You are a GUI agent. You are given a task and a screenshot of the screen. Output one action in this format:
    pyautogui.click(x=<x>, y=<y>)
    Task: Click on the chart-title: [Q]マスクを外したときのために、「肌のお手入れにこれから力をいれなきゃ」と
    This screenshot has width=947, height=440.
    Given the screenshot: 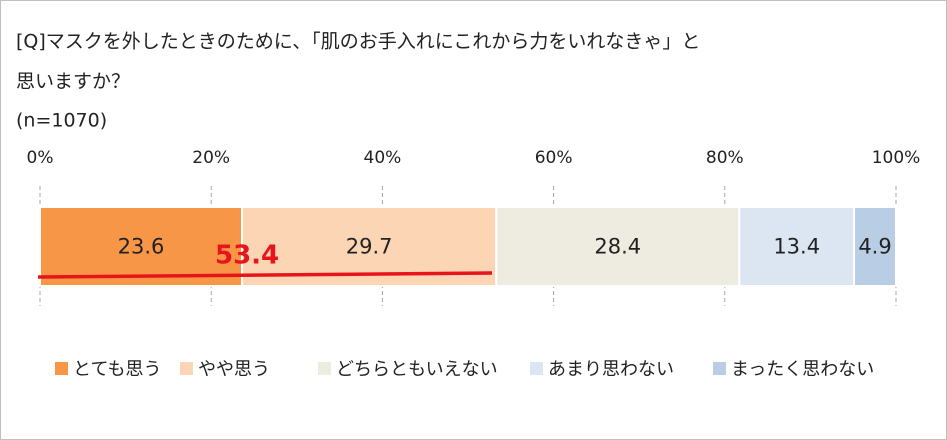 What is the action you would take?
    pyautogui.click(x=358, y=42)
    